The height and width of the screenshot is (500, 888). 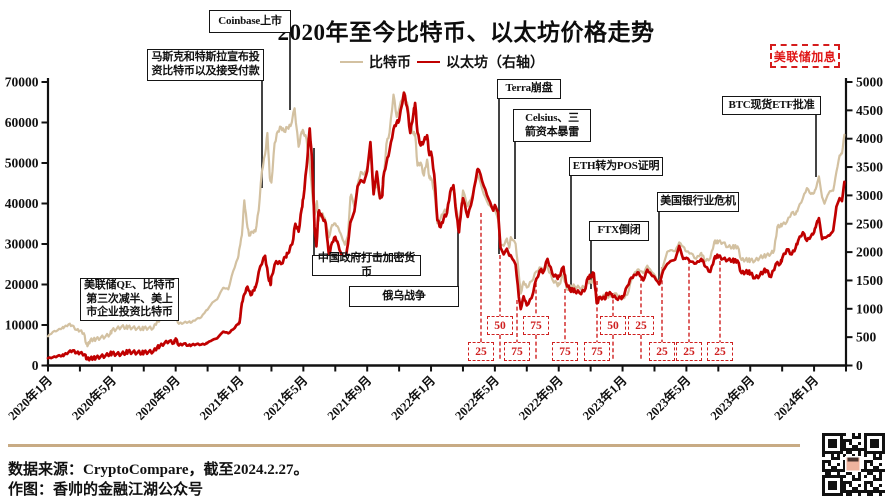 I want to click on btc-line-swatch, so click(x=351, y=62).